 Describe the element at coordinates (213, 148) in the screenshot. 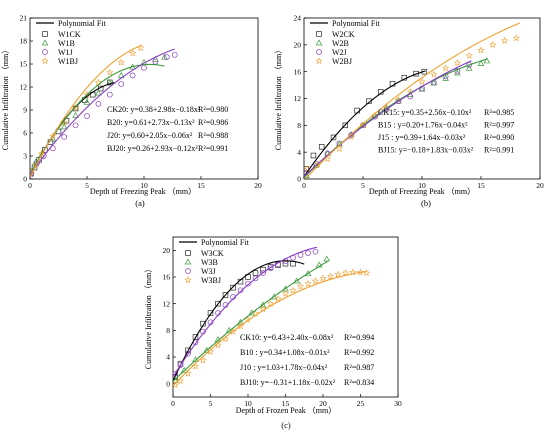

I see `fit-r2: R²=0.991` at that location.